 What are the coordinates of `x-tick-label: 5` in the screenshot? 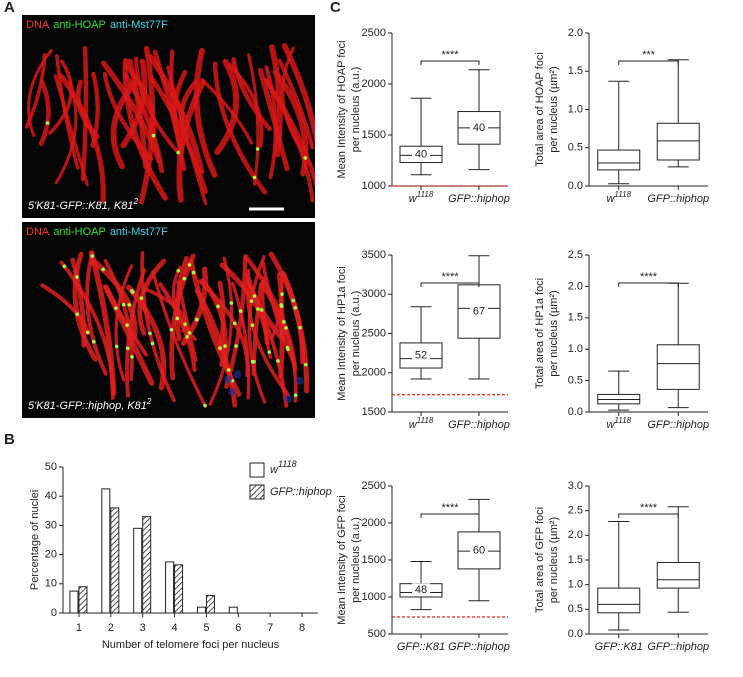 It's located at (206, 628).